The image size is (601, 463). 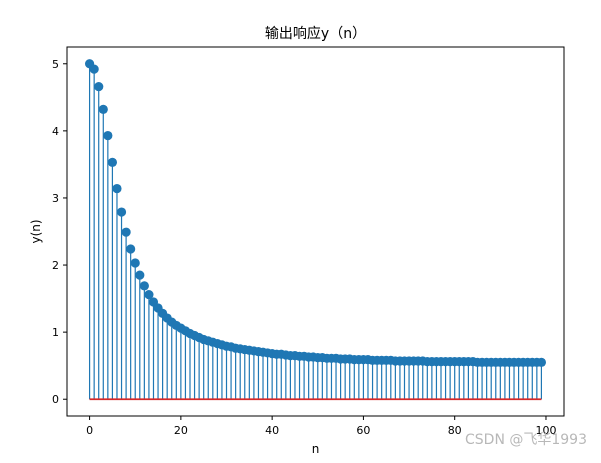 I want to click on watermark-text: CSDN @飞华1993, so click(x=526, y=440).